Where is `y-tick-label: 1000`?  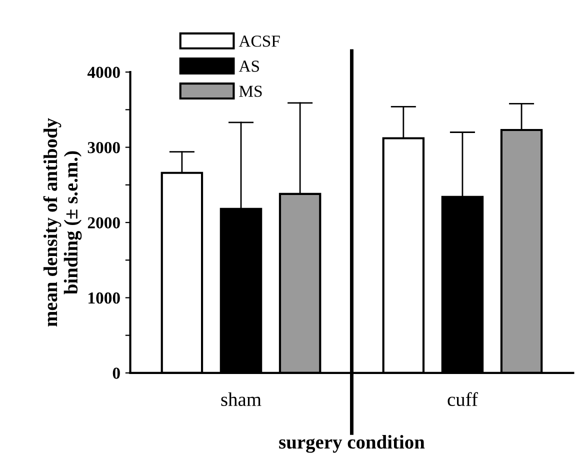 y-tick-label: 1000 is located at coordinates (104, 298).